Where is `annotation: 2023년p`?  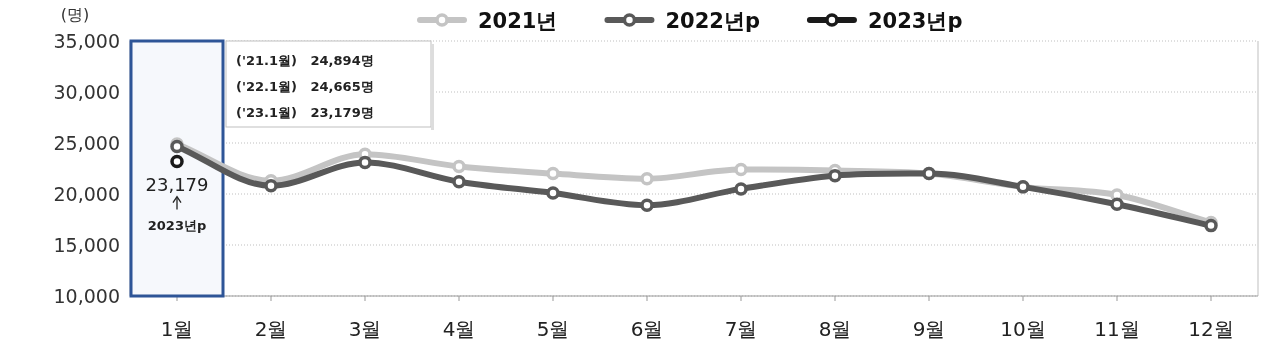 annotation: 2023년p is located at coordinates (177, 225).